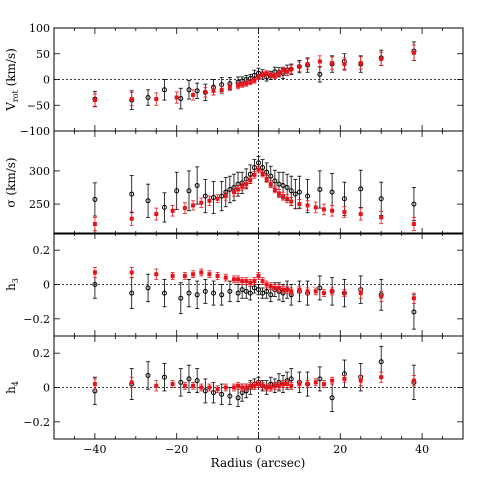 The image size is (491, 491). Describe the element at coordinates (340, 449) in the screenshot. I see `x-tick-label: 20` at that location.